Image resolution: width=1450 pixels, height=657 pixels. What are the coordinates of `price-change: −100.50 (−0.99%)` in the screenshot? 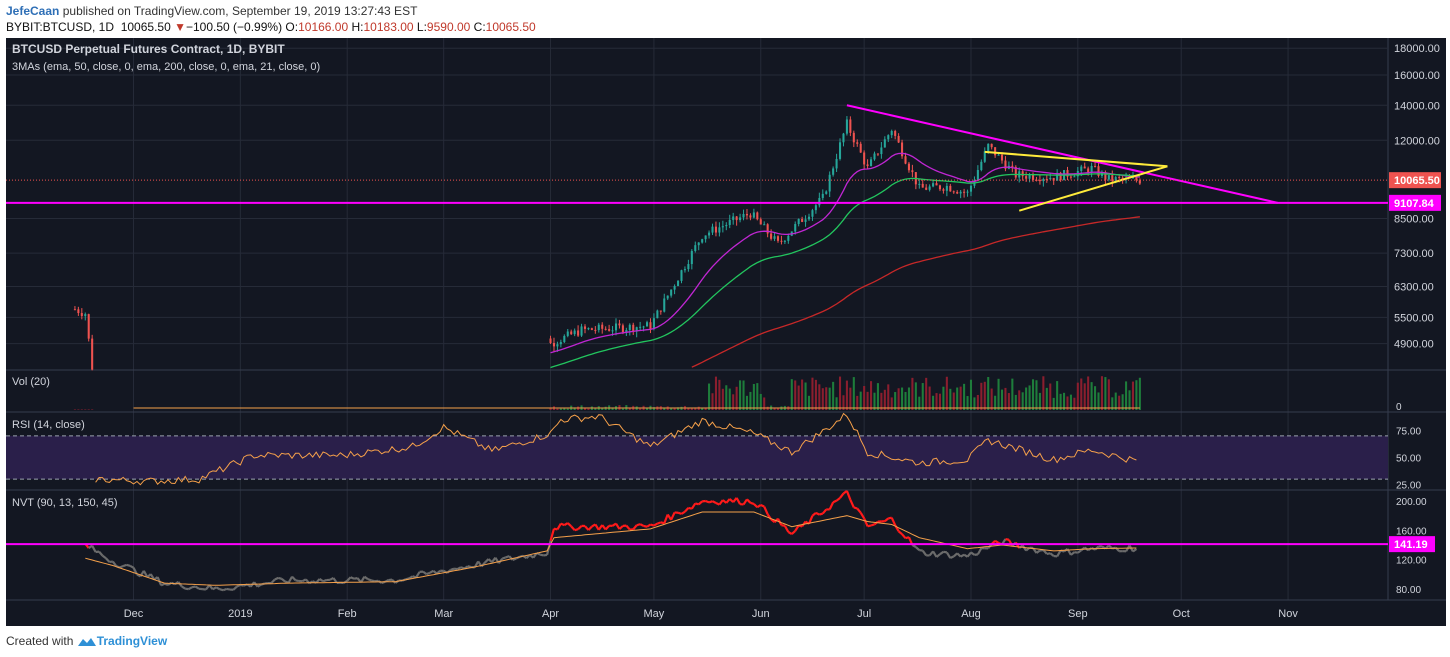 It's located at (234, 27).